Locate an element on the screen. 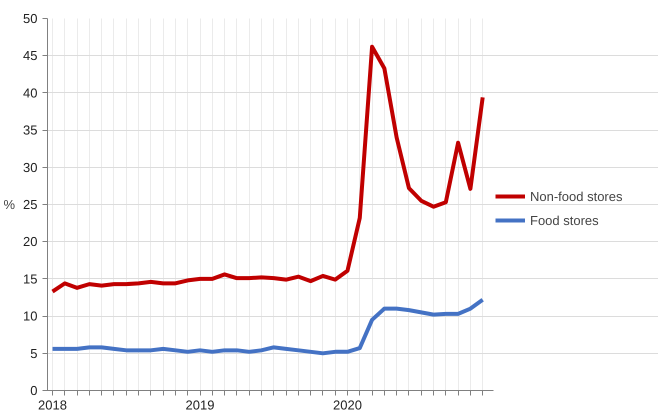  y-tick-label: 5 is located at coordinates (34, 353).